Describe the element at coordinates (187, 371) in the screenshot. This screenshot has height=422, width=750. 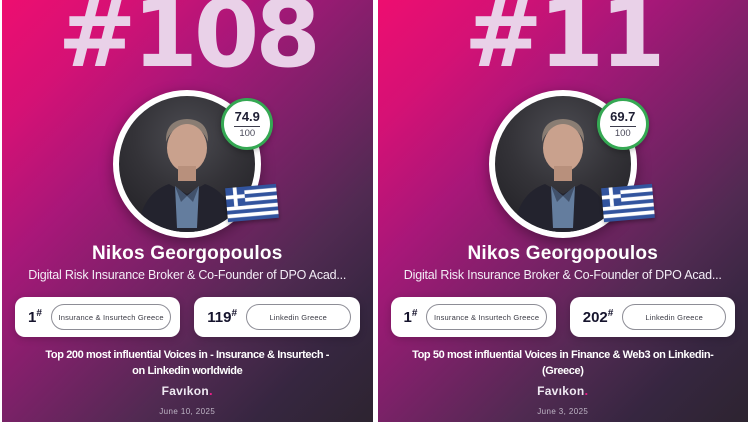
I see `headline-line2: on Linkedin worldwide` at that location.